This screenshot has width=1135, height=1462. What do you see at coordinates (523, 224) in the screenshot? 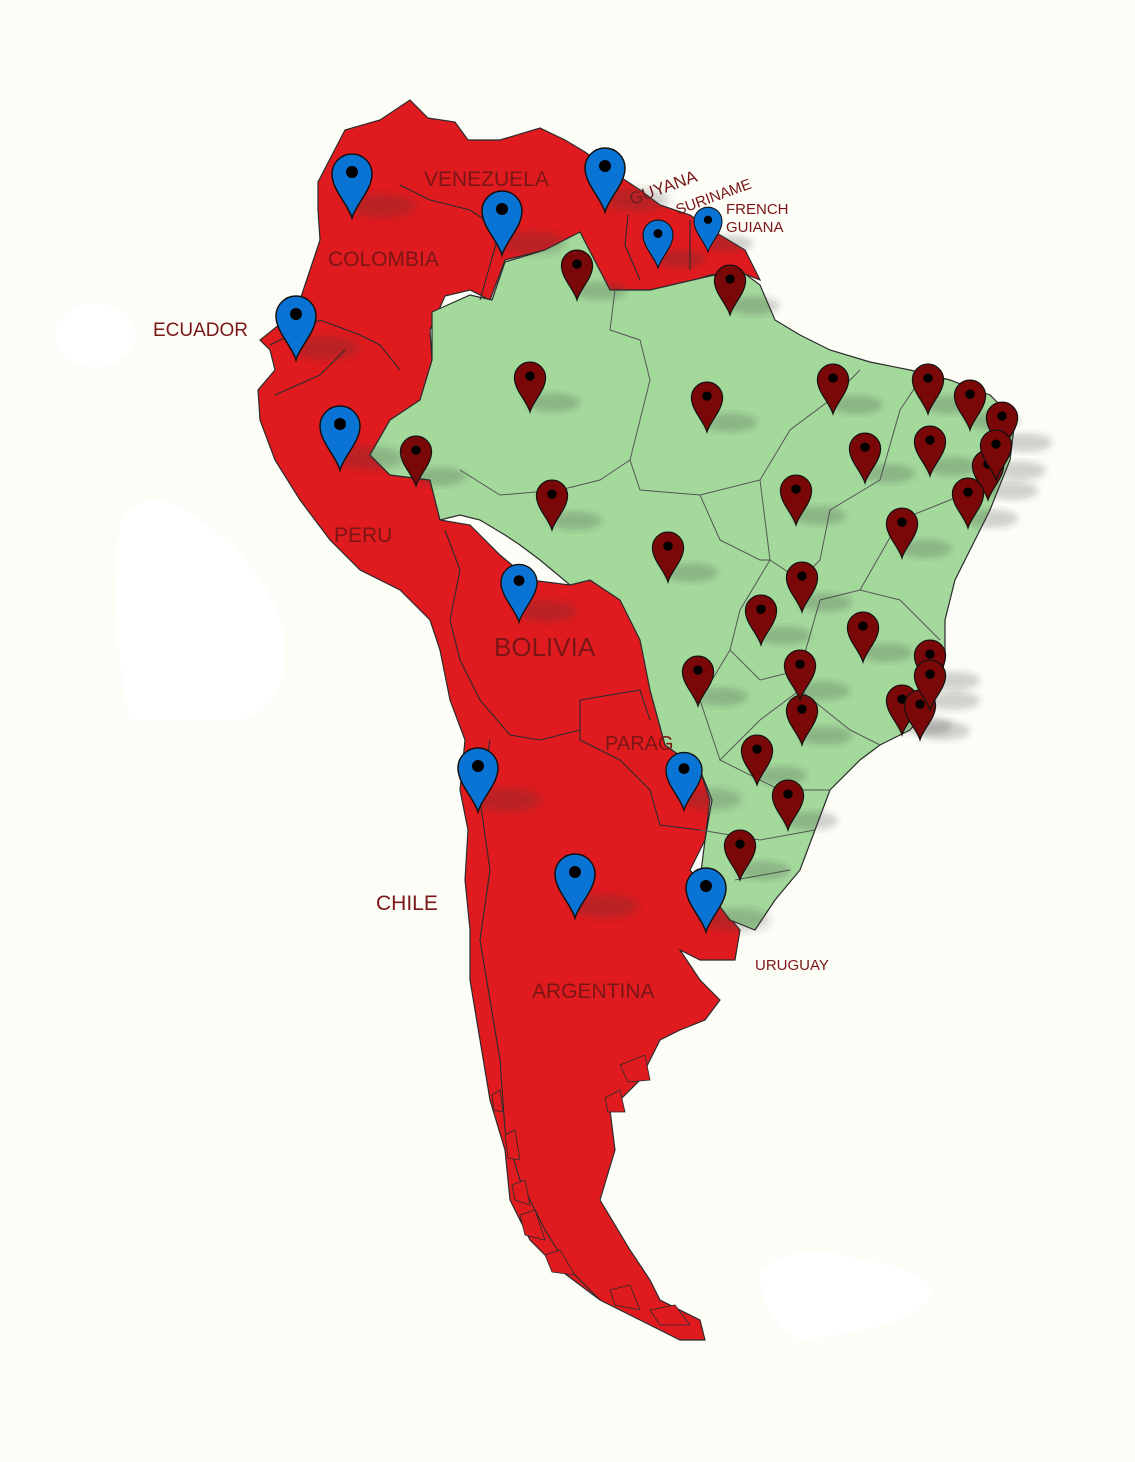
I see `country-pin-venezuela-west` at bounding box center [523, 224].